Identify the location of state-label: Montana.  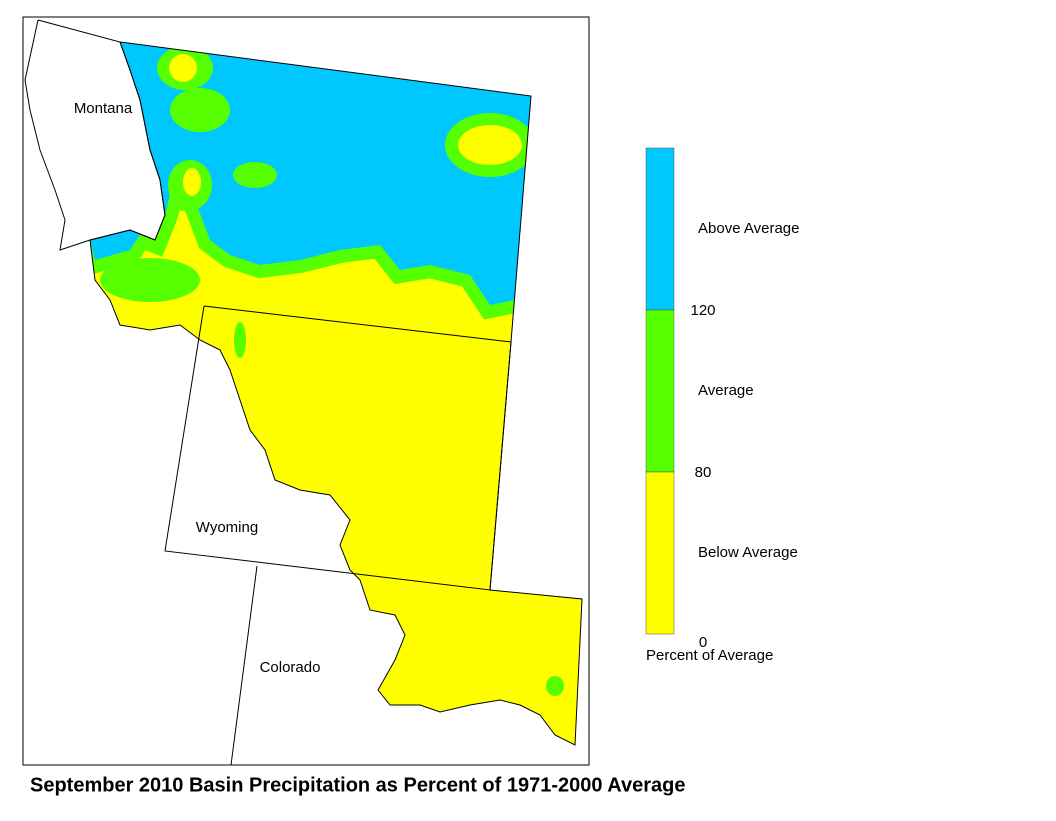
(103, 108).